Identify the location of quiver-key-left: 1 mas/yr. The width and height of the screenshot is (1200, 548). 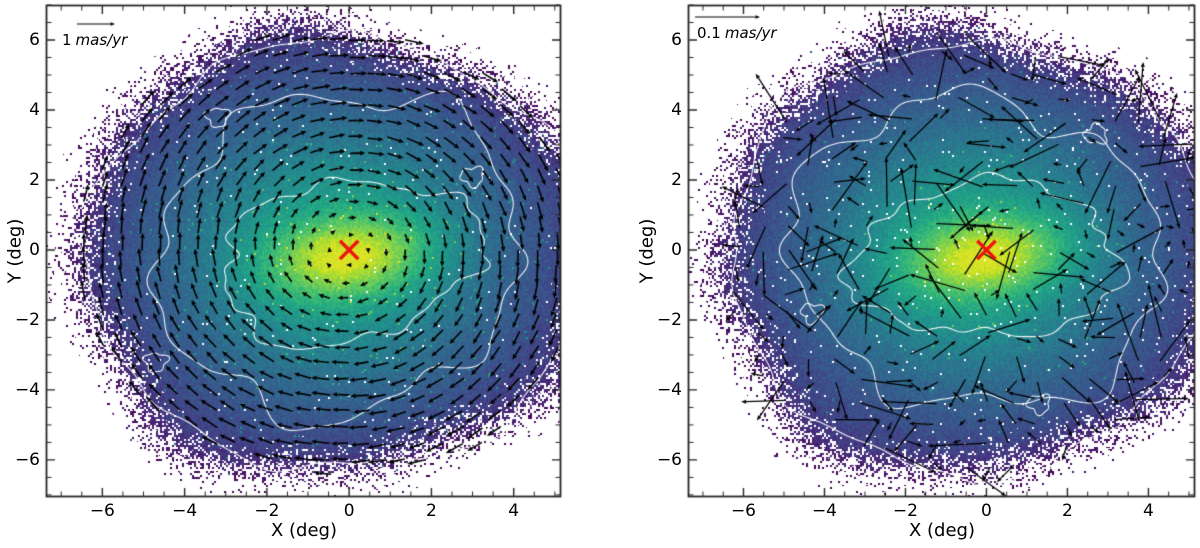
(94, 40).